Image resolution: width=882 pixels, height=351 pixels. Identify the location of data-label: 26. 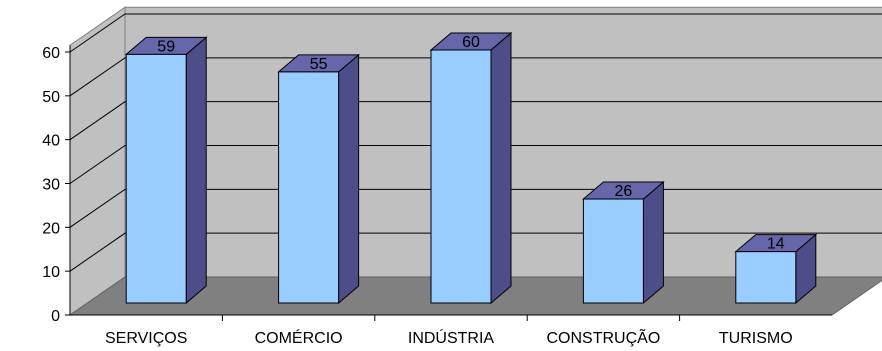
(624, 191).